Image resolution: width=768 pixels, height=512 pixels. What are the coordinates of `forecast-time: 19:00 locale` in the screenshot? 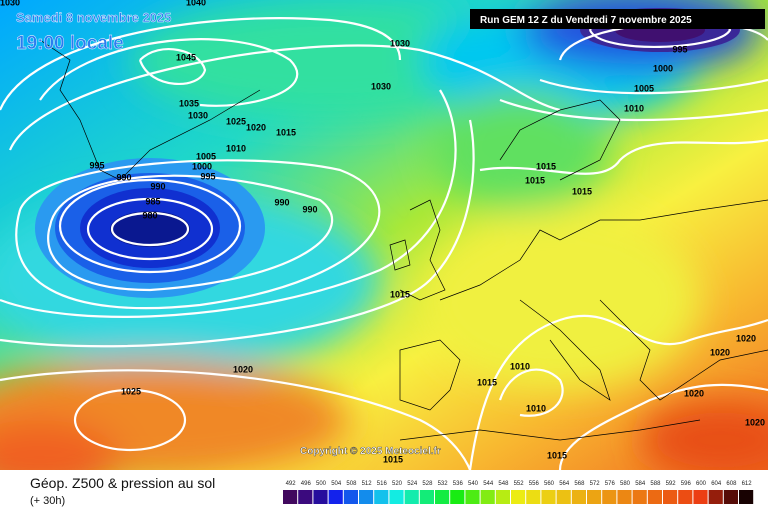 It's located at (70, 43).